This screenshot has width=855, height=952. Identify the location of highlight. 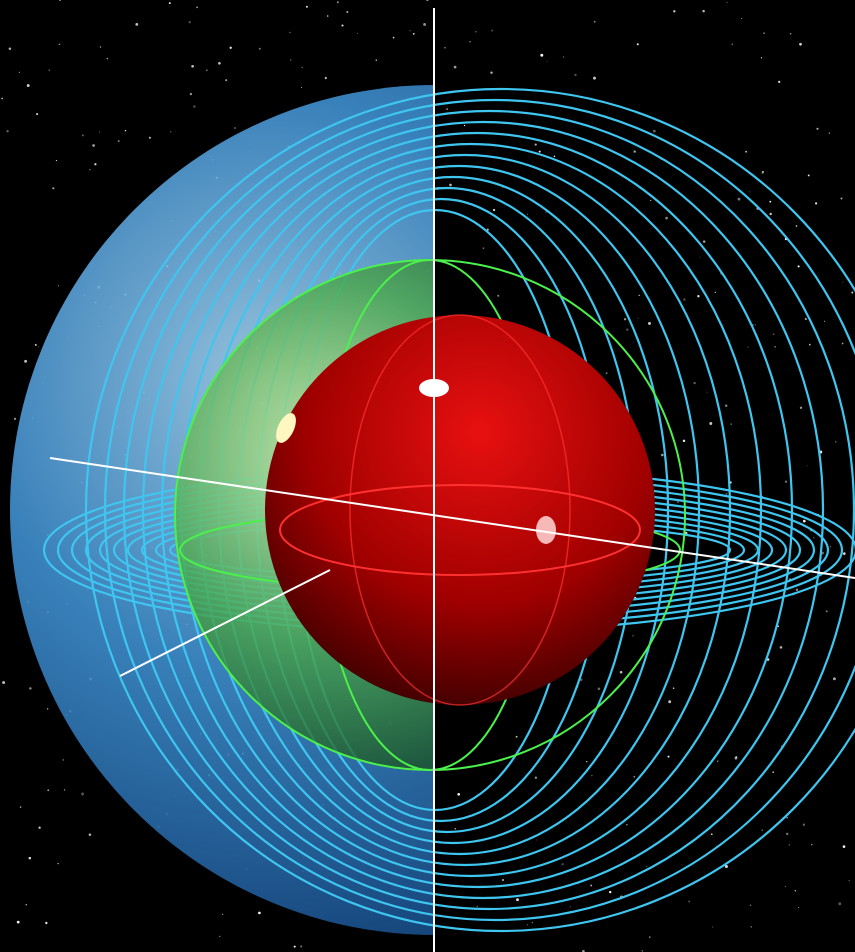
(286, 428).